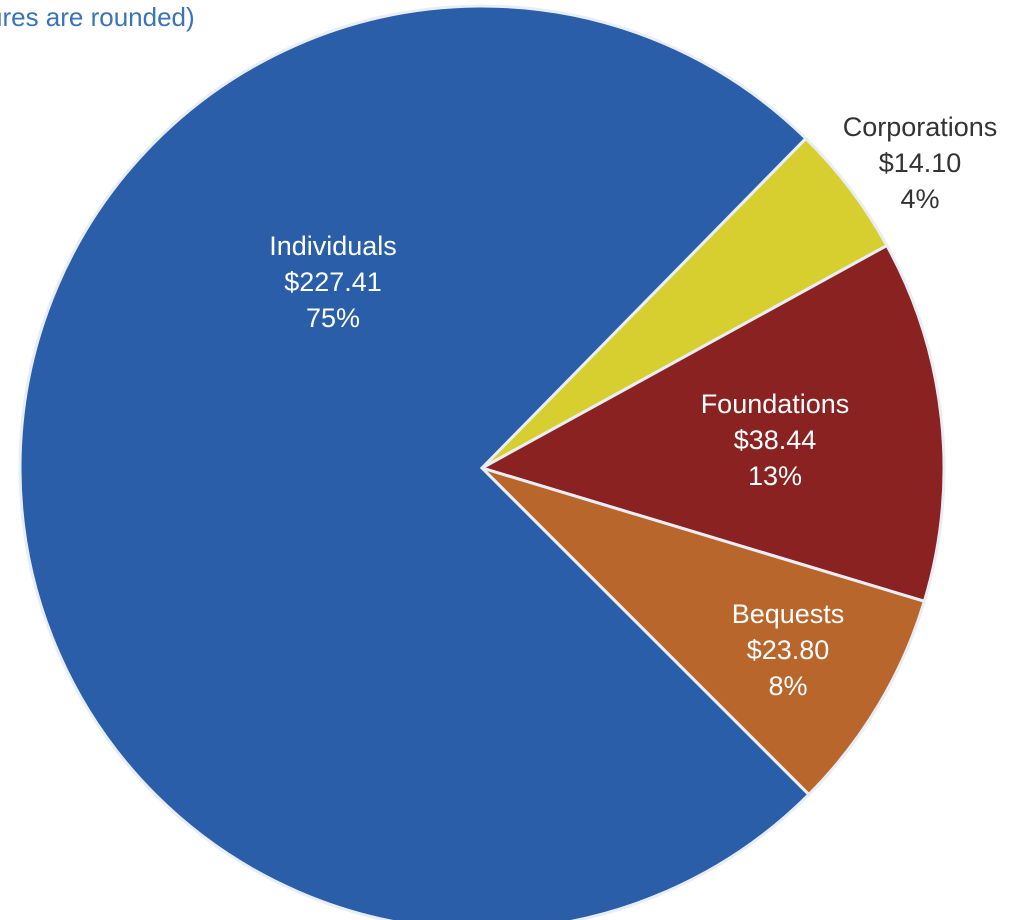  What do you see at coordinates (920, 127) in the screenshot?
I see `slice-name-label: Corporations` at bounding box center [920, 127].